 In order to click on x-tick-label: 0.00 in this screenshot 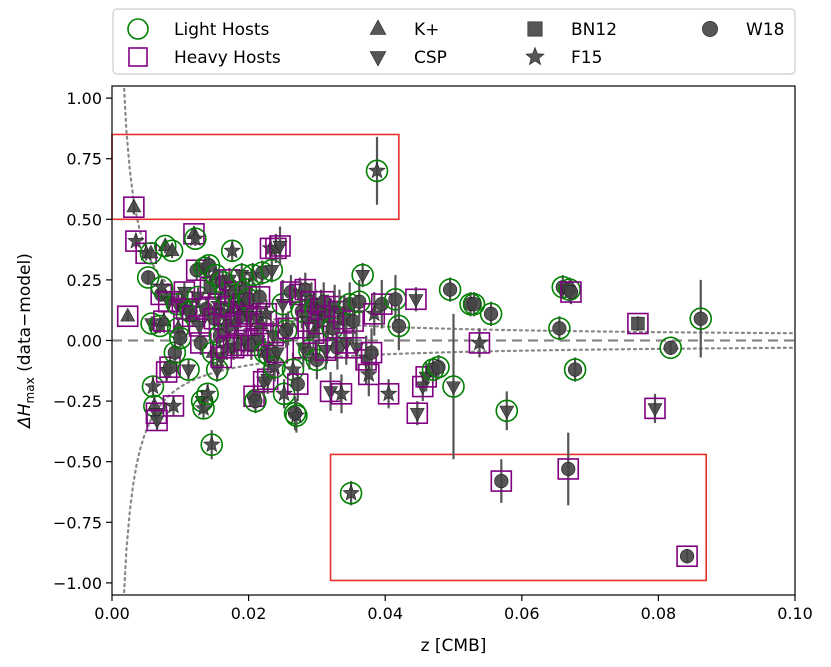, I will do `click(112, 613)`.